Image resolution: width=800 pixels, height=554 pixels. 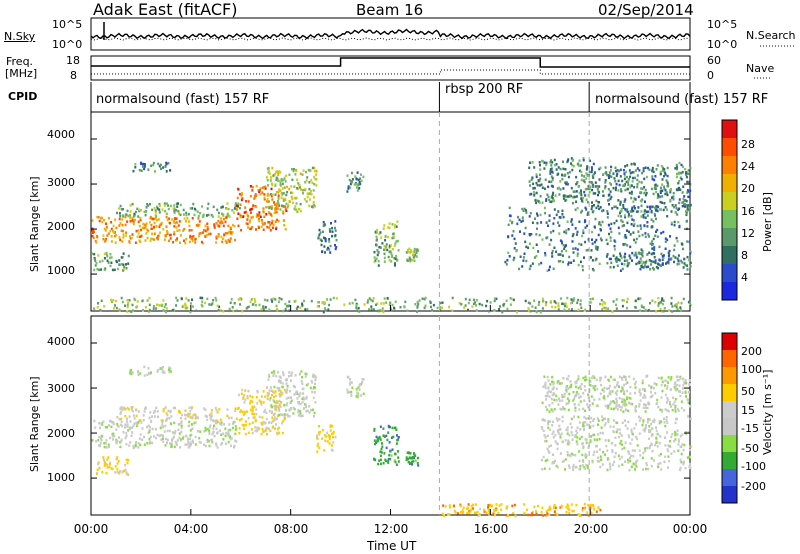 What do you see at coordinates (591, 529) in the screenshot?
I see `x-tick-label: 20:00` at bounding box center [591, 529].